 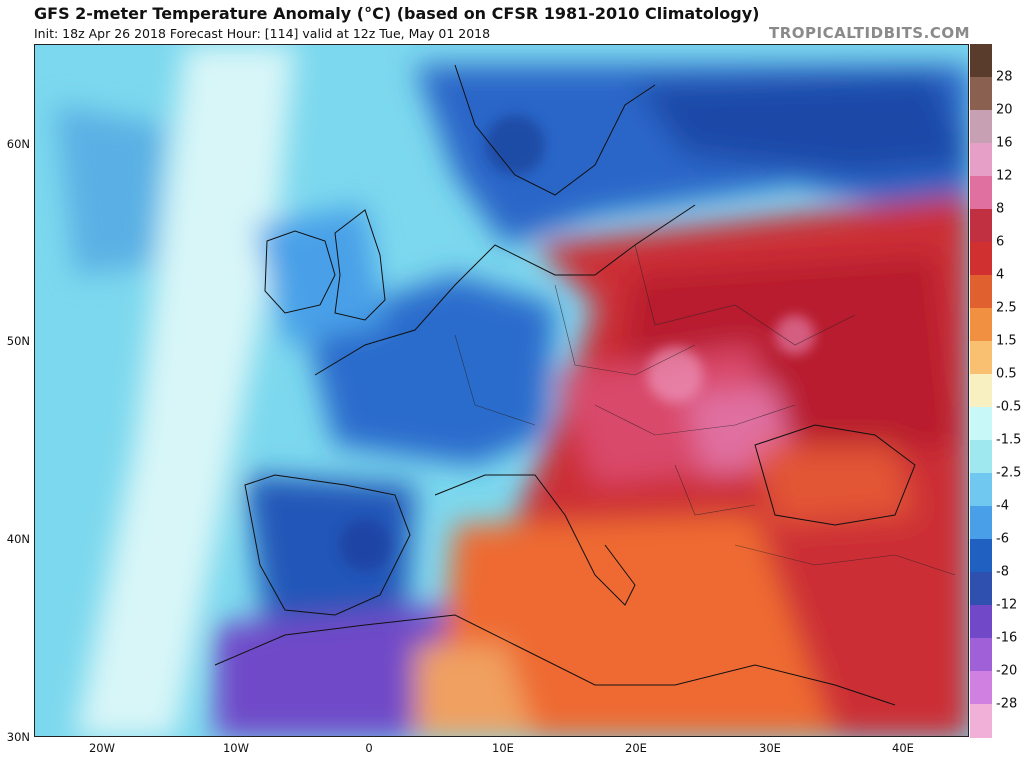 I want to click on north-africa-very-cold, so click(x=345, y=670).